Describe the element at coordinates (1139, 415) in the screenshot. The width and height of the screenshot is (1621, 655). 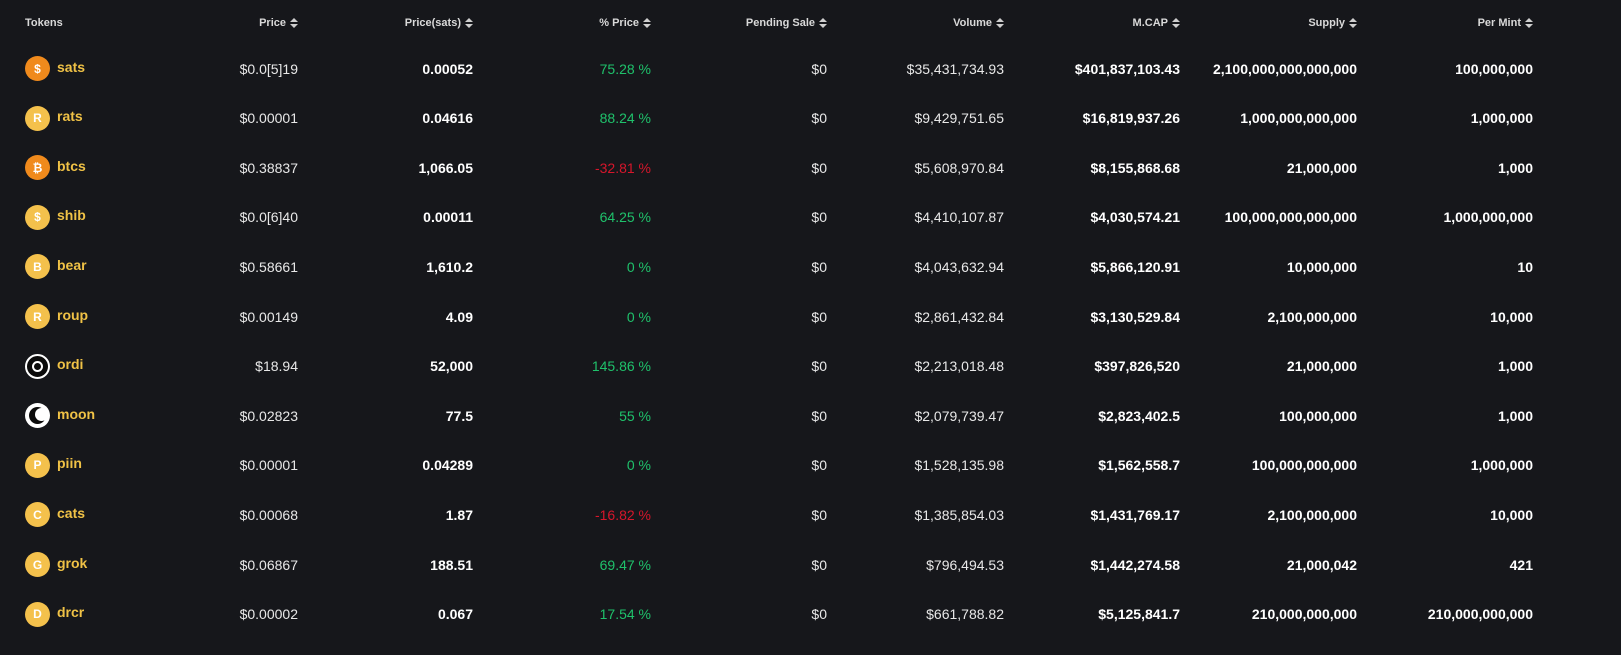
I see `mcap-cell: $2,823,402.5` at that location.